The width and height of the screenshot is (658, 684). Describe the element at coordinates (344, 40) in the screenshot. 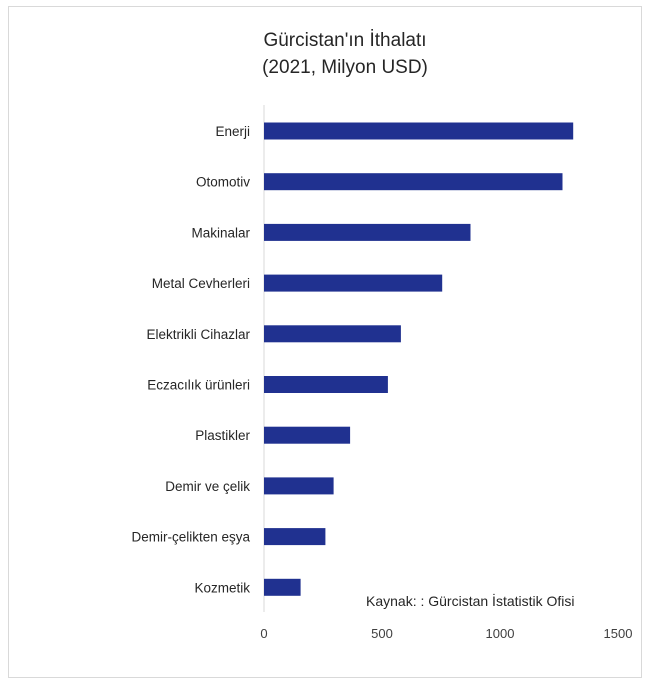

I see `chart-title-line-1: Gürcistan'ın İthalatı` at that location.